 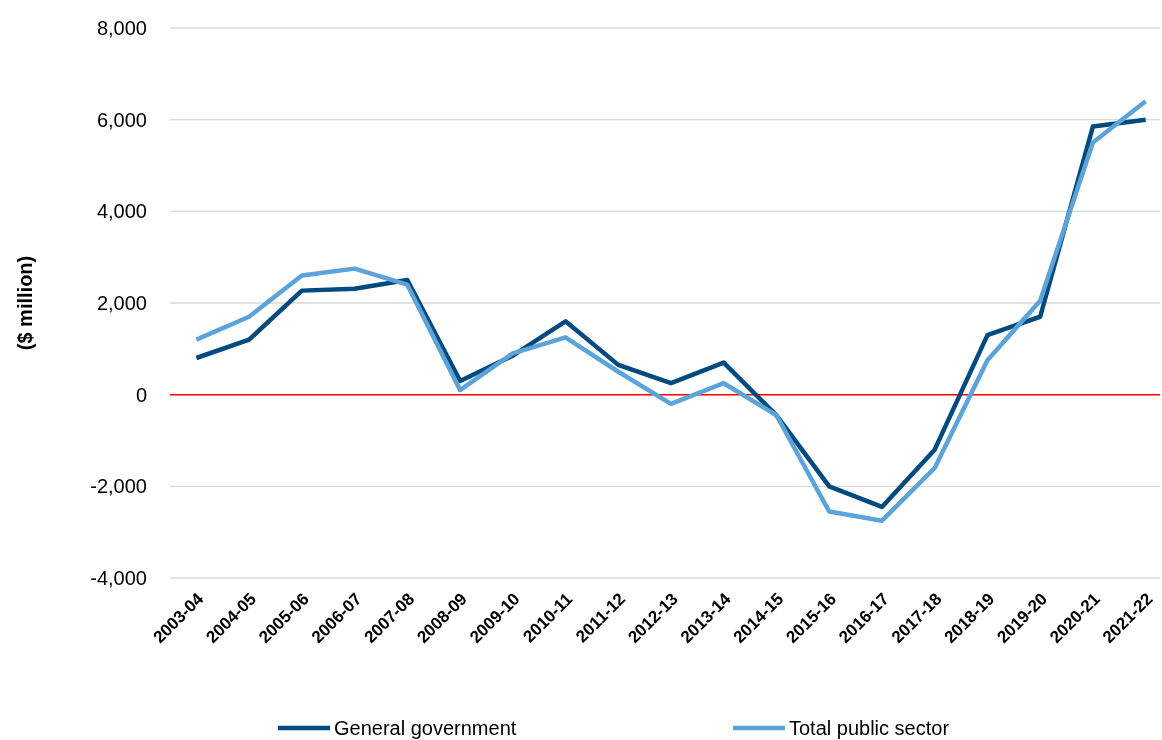 What do you see at coordinates (141, 394) in the screenshot?
I see `y-tick-label: 0` at bounding box center [141, 394].